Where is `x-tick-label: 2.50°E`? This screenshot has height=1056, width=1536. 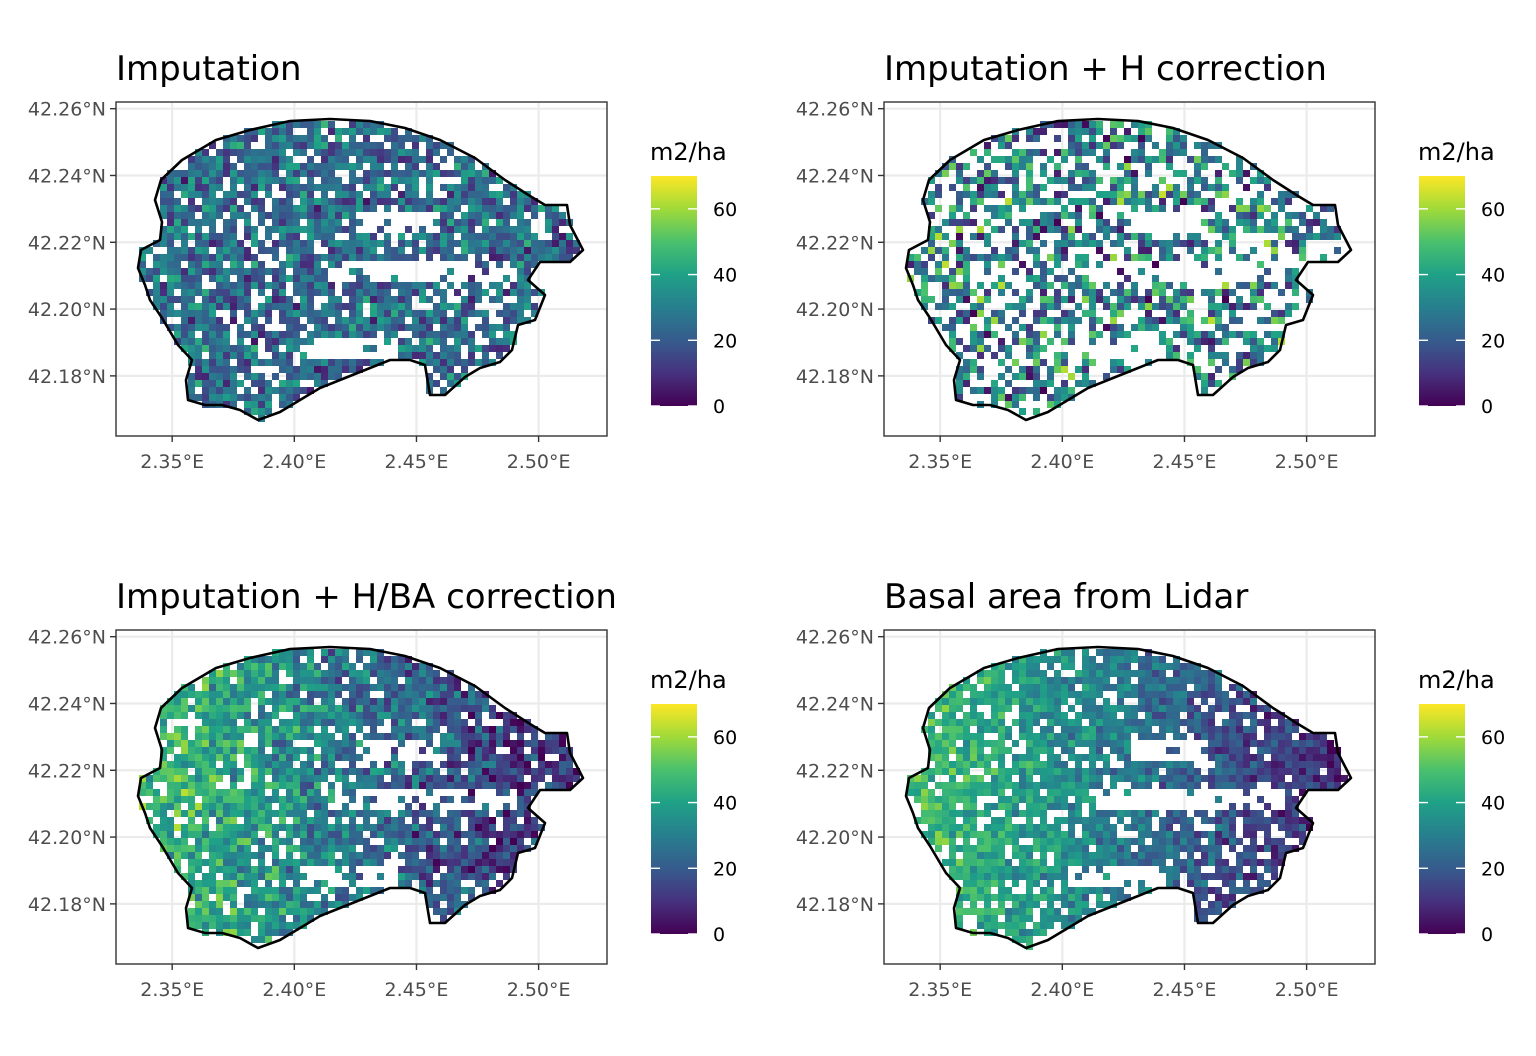 x-tick-label: 2.50°E is located at coordinates (539, 462).